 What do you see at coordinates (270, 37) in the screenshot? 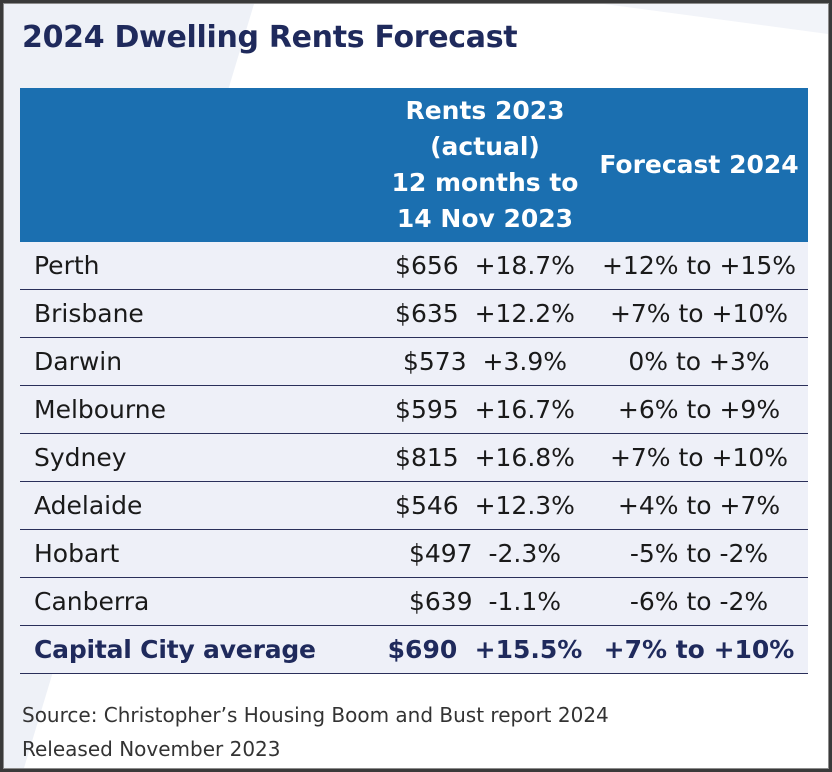
I see `page-title: 2024 Dwelling Rents Forecast` at bounding box center [270, 37].